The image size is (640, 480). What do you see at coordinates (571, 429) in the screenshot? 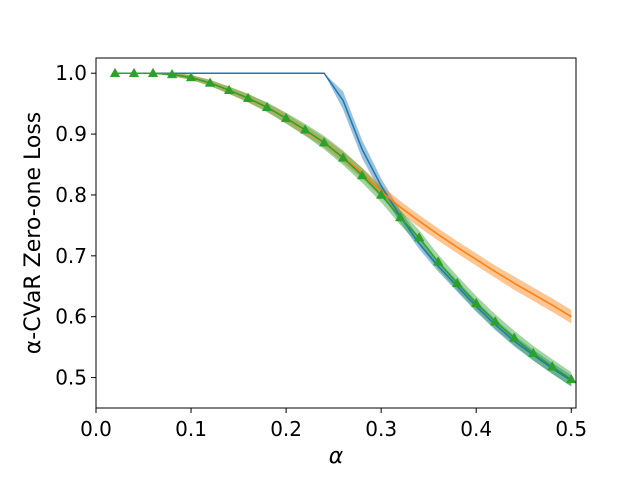
I see `x-tick-label: 0.5` at bounding box center [571, 429].